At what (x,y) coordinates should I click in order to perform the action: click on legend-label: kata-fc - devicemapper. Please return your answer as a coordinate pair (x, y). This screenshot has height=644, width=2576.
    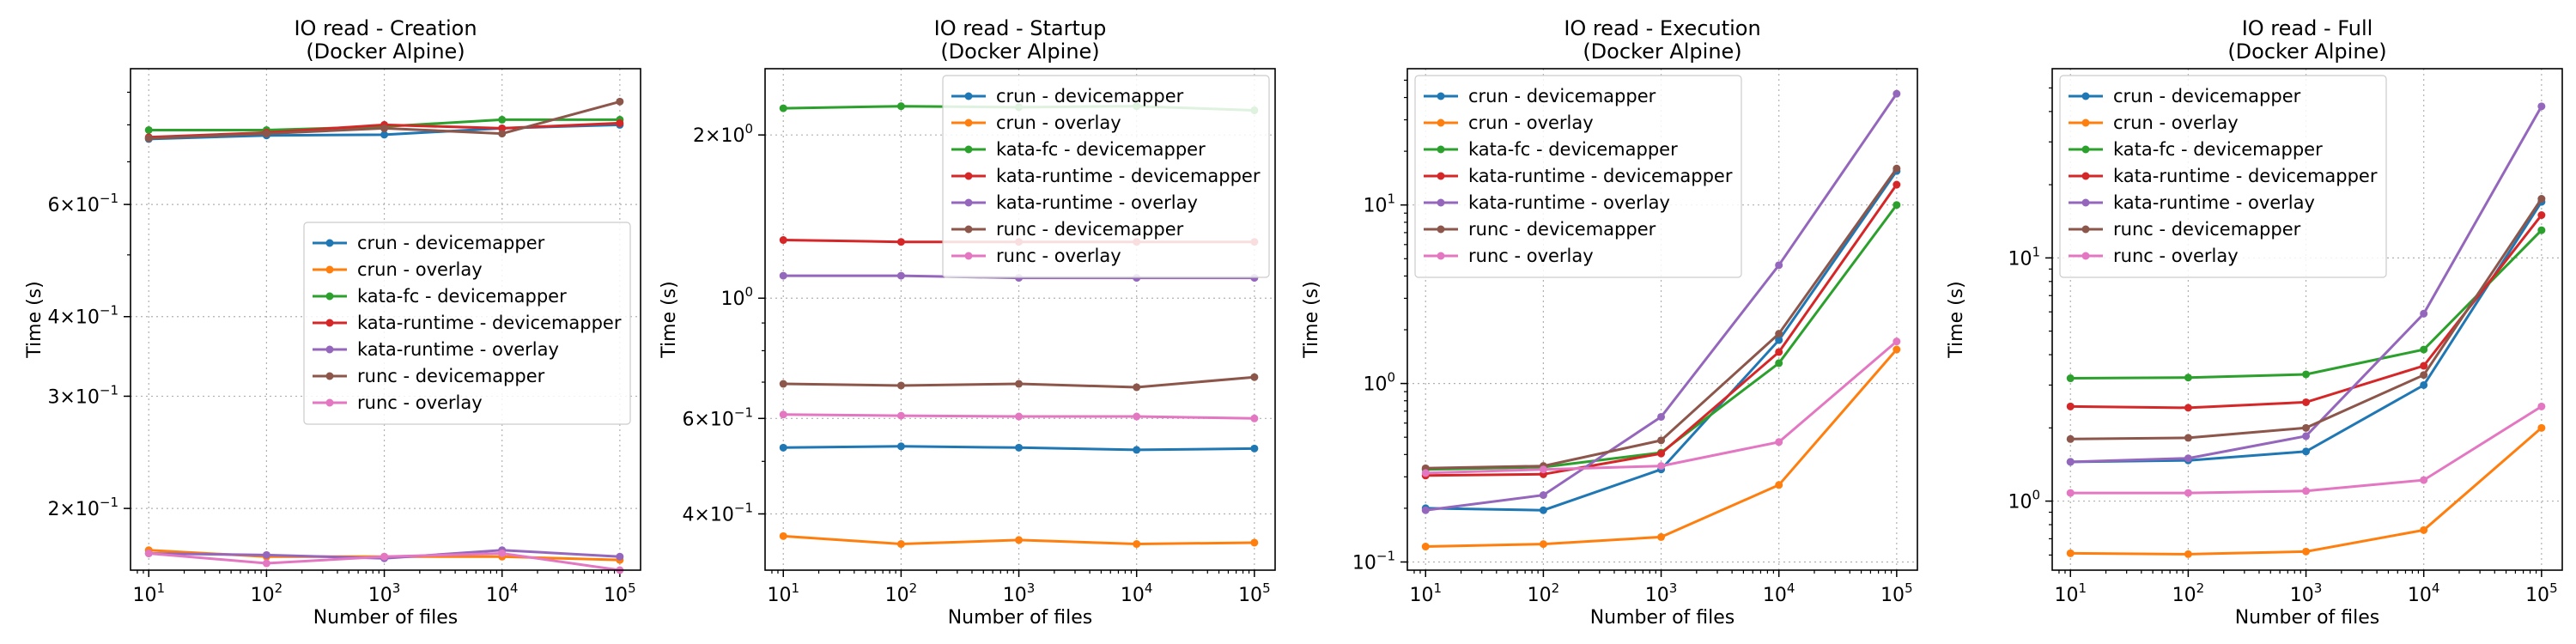
    Looking at the image, I should click on (2218, 149).